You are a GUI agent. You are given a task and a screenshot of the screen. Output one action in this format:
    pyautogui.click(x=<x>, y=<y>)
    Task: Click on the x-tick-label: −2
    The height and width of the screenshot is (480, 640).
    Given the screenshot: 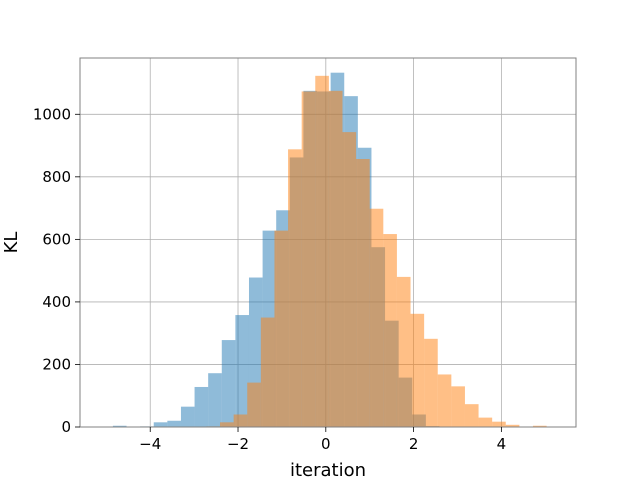 What is the action you would take?
    pyautogui.click(x=238, y=444)
    